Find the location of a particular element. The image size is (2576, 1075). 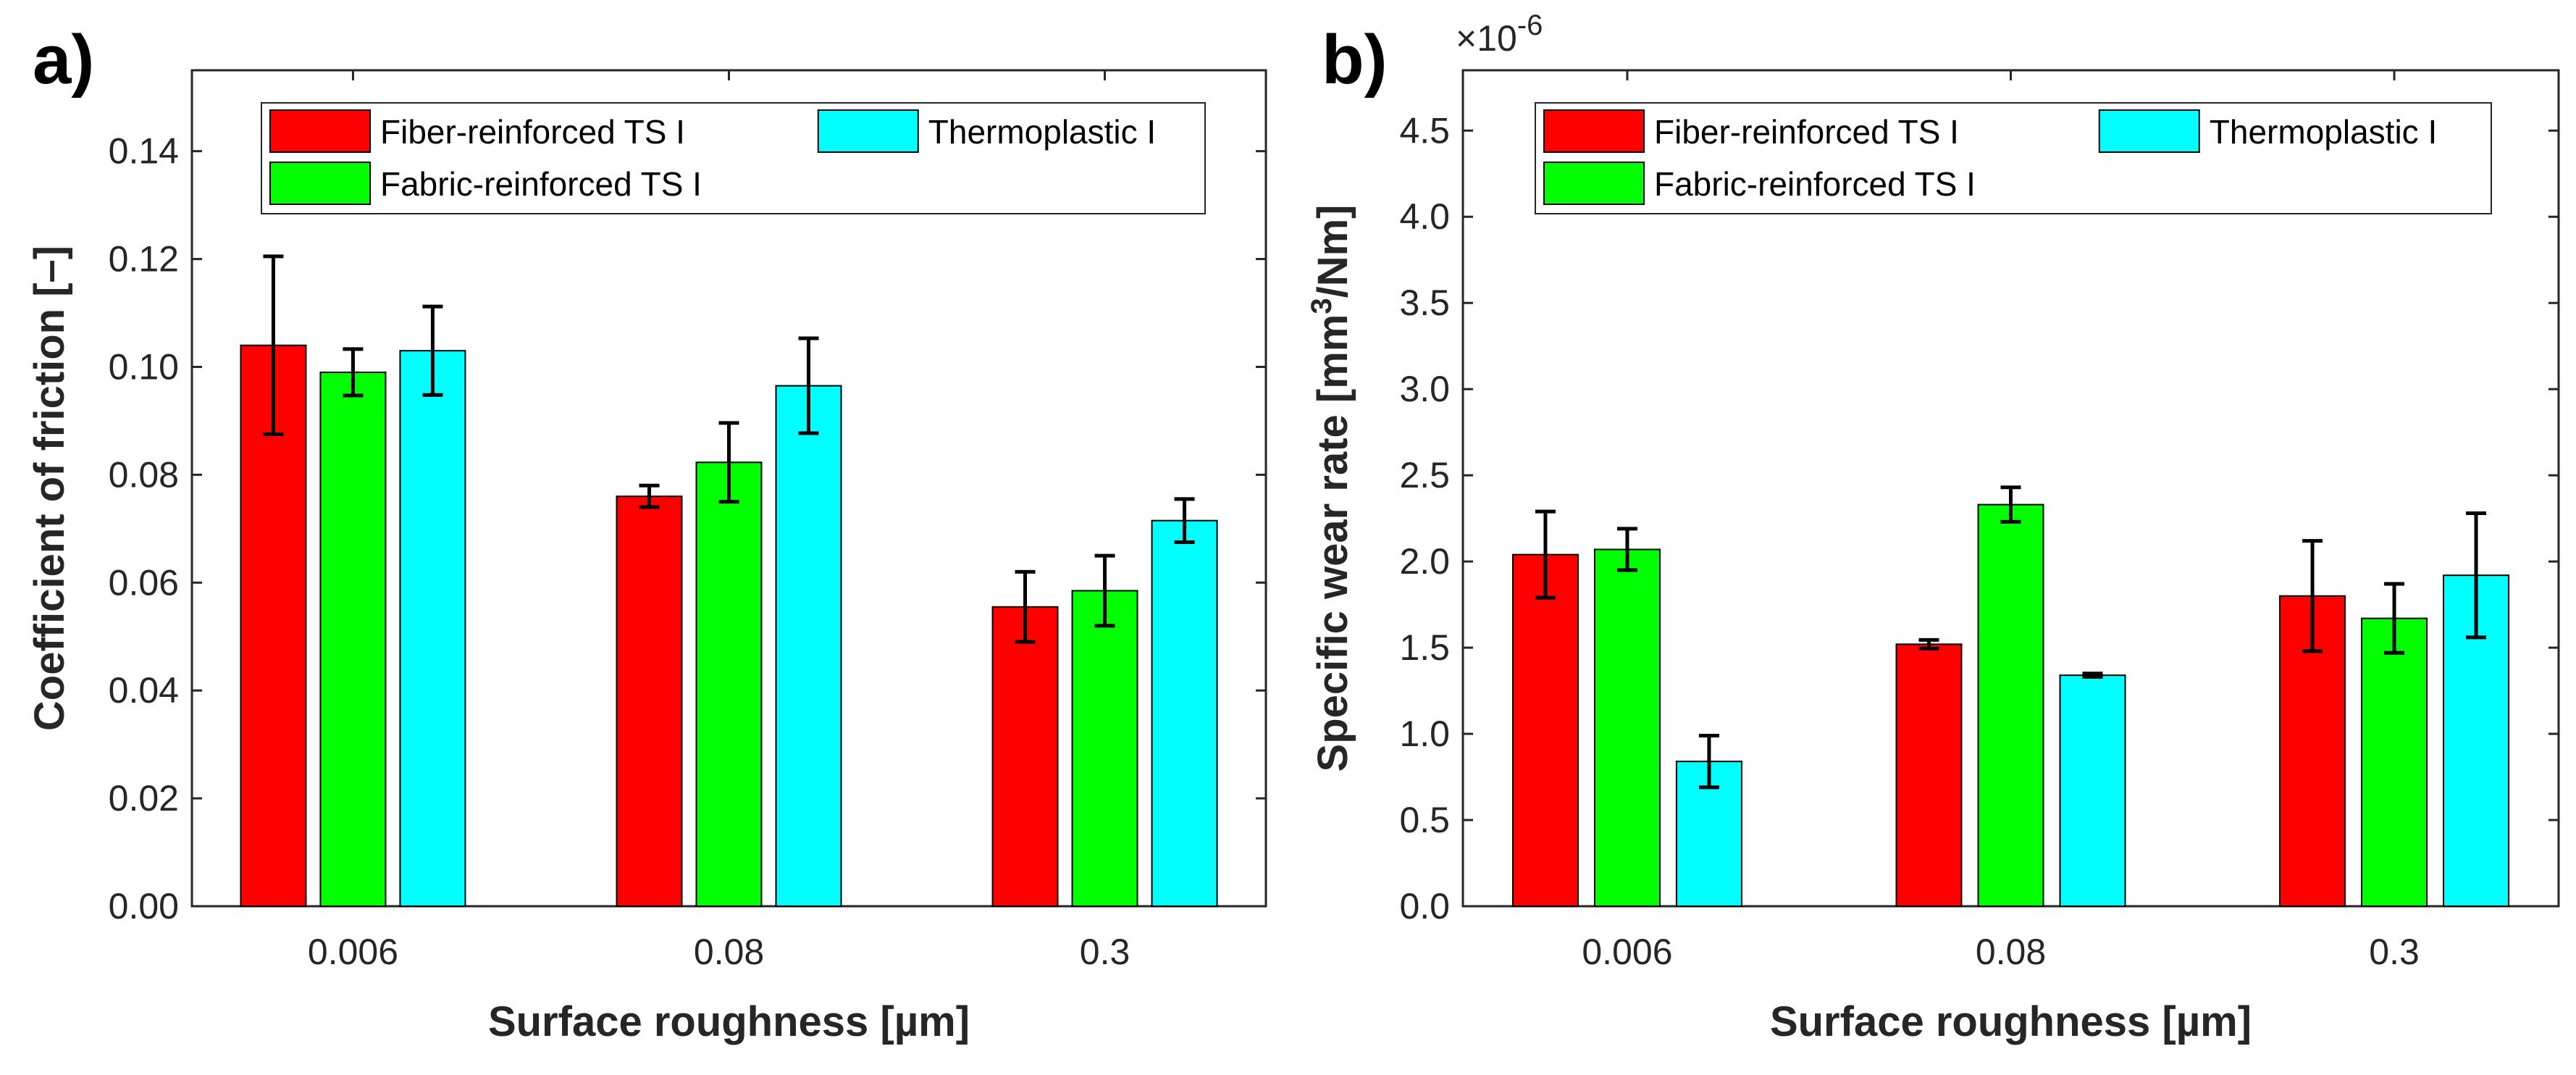

y-axis-label: Coefficient of friction [–] is located at coordinates (49, 489).